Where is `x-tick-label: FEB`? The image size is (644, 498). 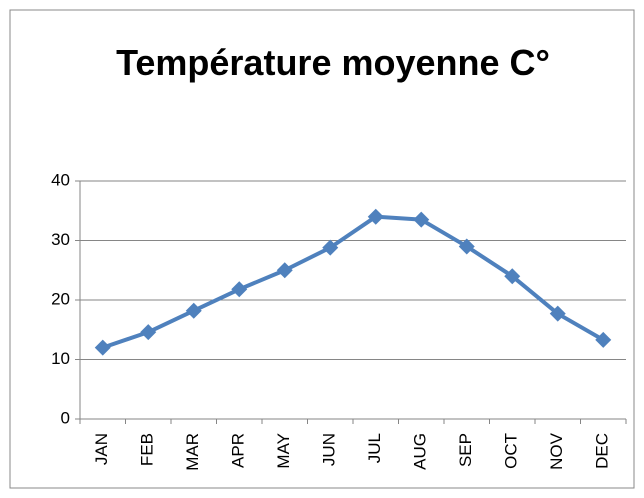
x-tick-label: FEB is located at coordinates (147, 449).